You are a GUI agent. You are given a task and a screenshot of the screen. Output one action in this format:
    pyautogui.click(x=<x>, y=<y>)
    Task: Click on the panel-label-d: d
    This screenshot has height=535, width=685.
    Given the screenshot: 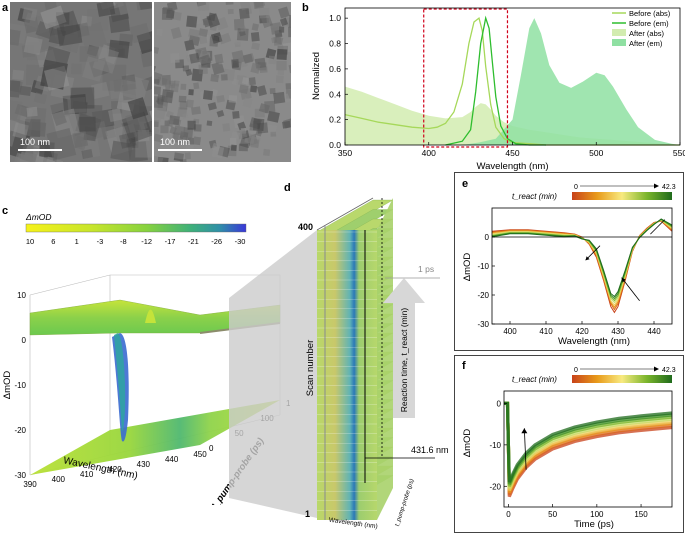 What is the action you would take?
    pyautogui.click(x=287, y=188)
    